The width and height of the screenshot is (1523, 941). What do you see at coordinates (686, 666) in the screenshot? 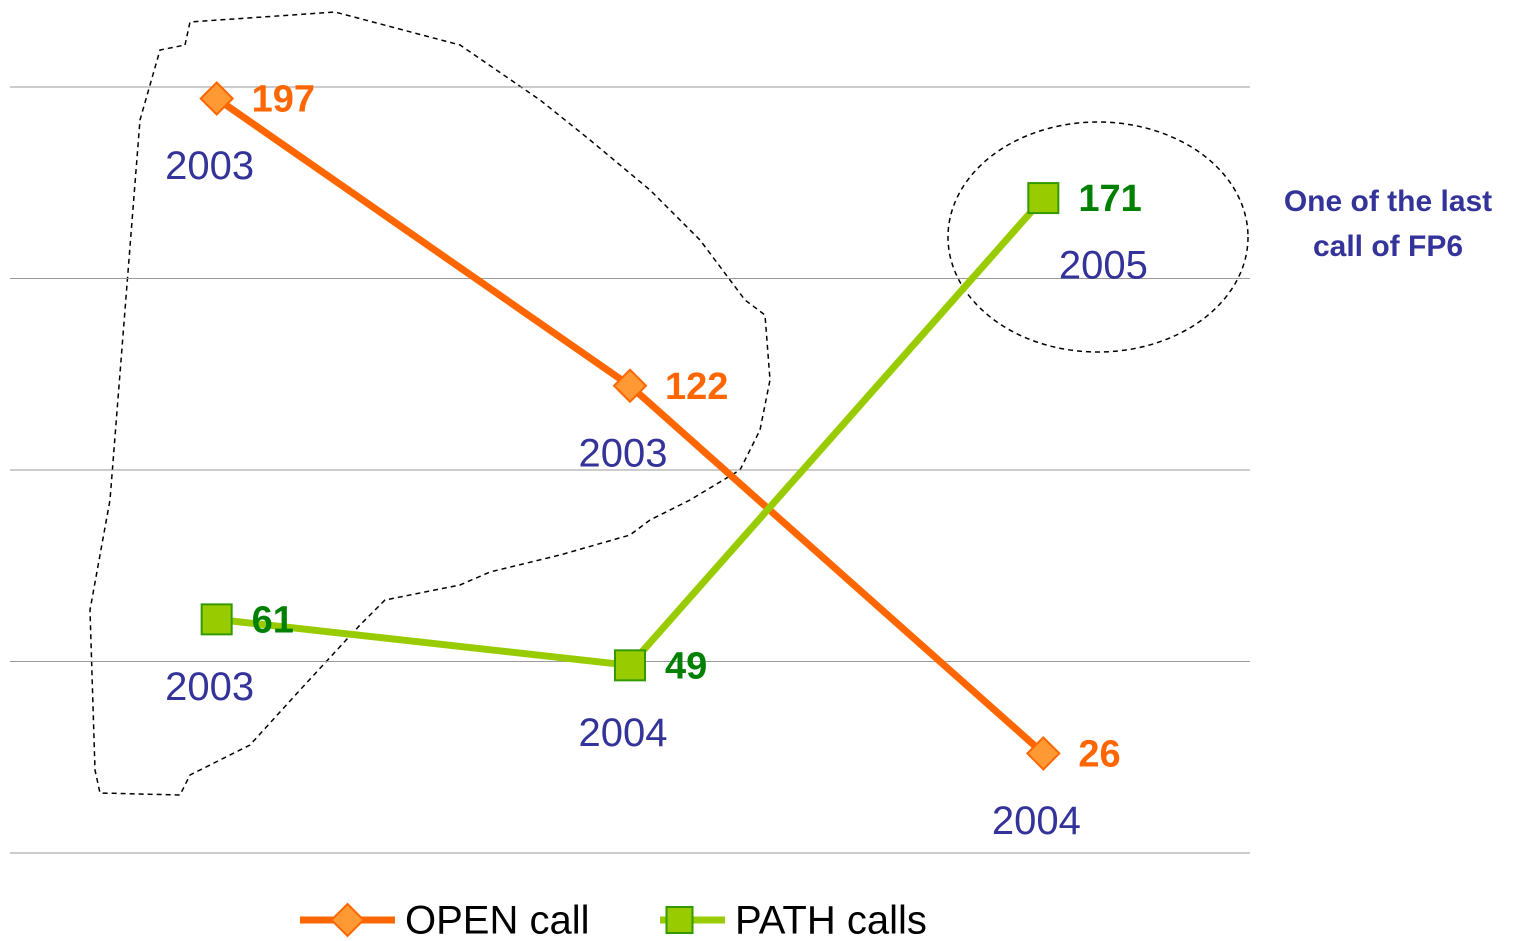
I see `data-label: 49` at bounding box center [686, 666].